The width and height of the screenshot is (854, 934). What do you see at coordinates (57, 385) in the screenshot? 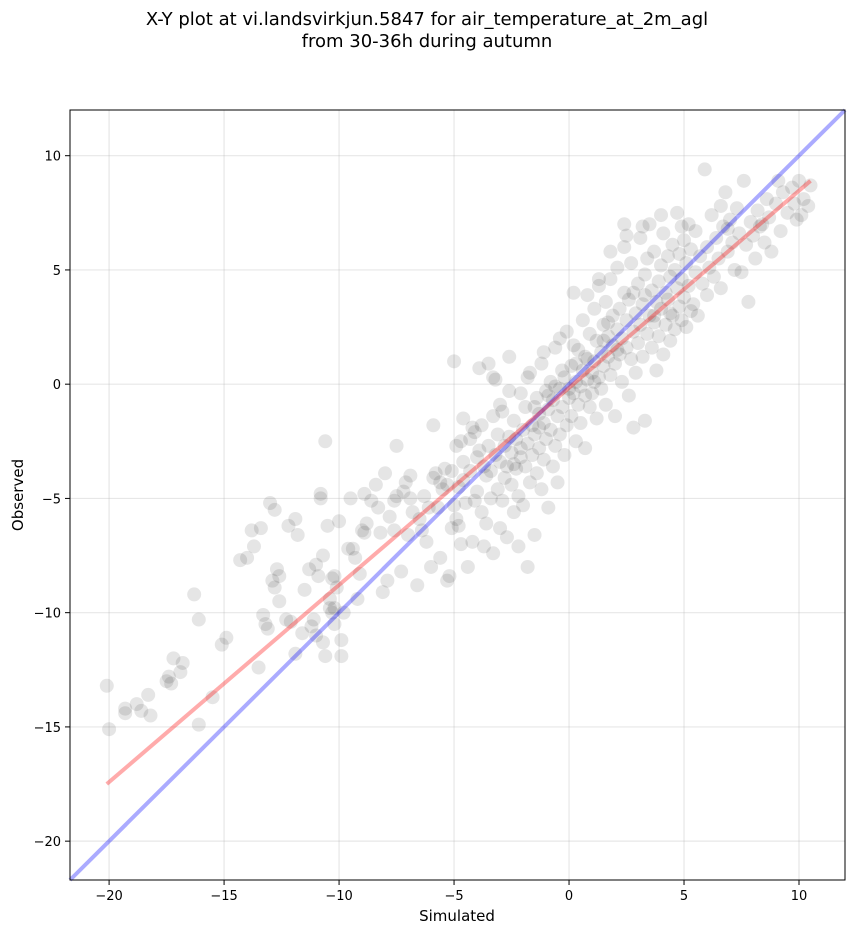
I see `y-tick-label: 0` at bounding box center [57, 385].